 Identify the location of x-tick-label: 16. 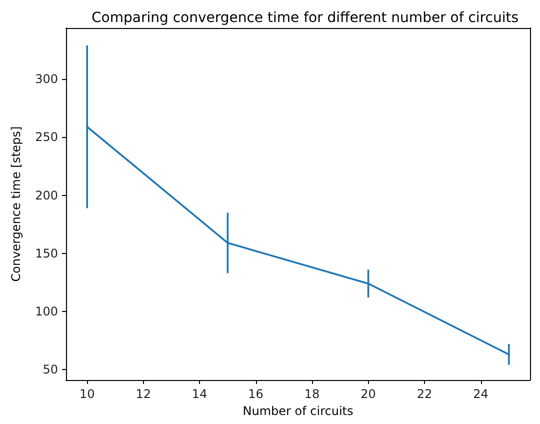
(256, 394).